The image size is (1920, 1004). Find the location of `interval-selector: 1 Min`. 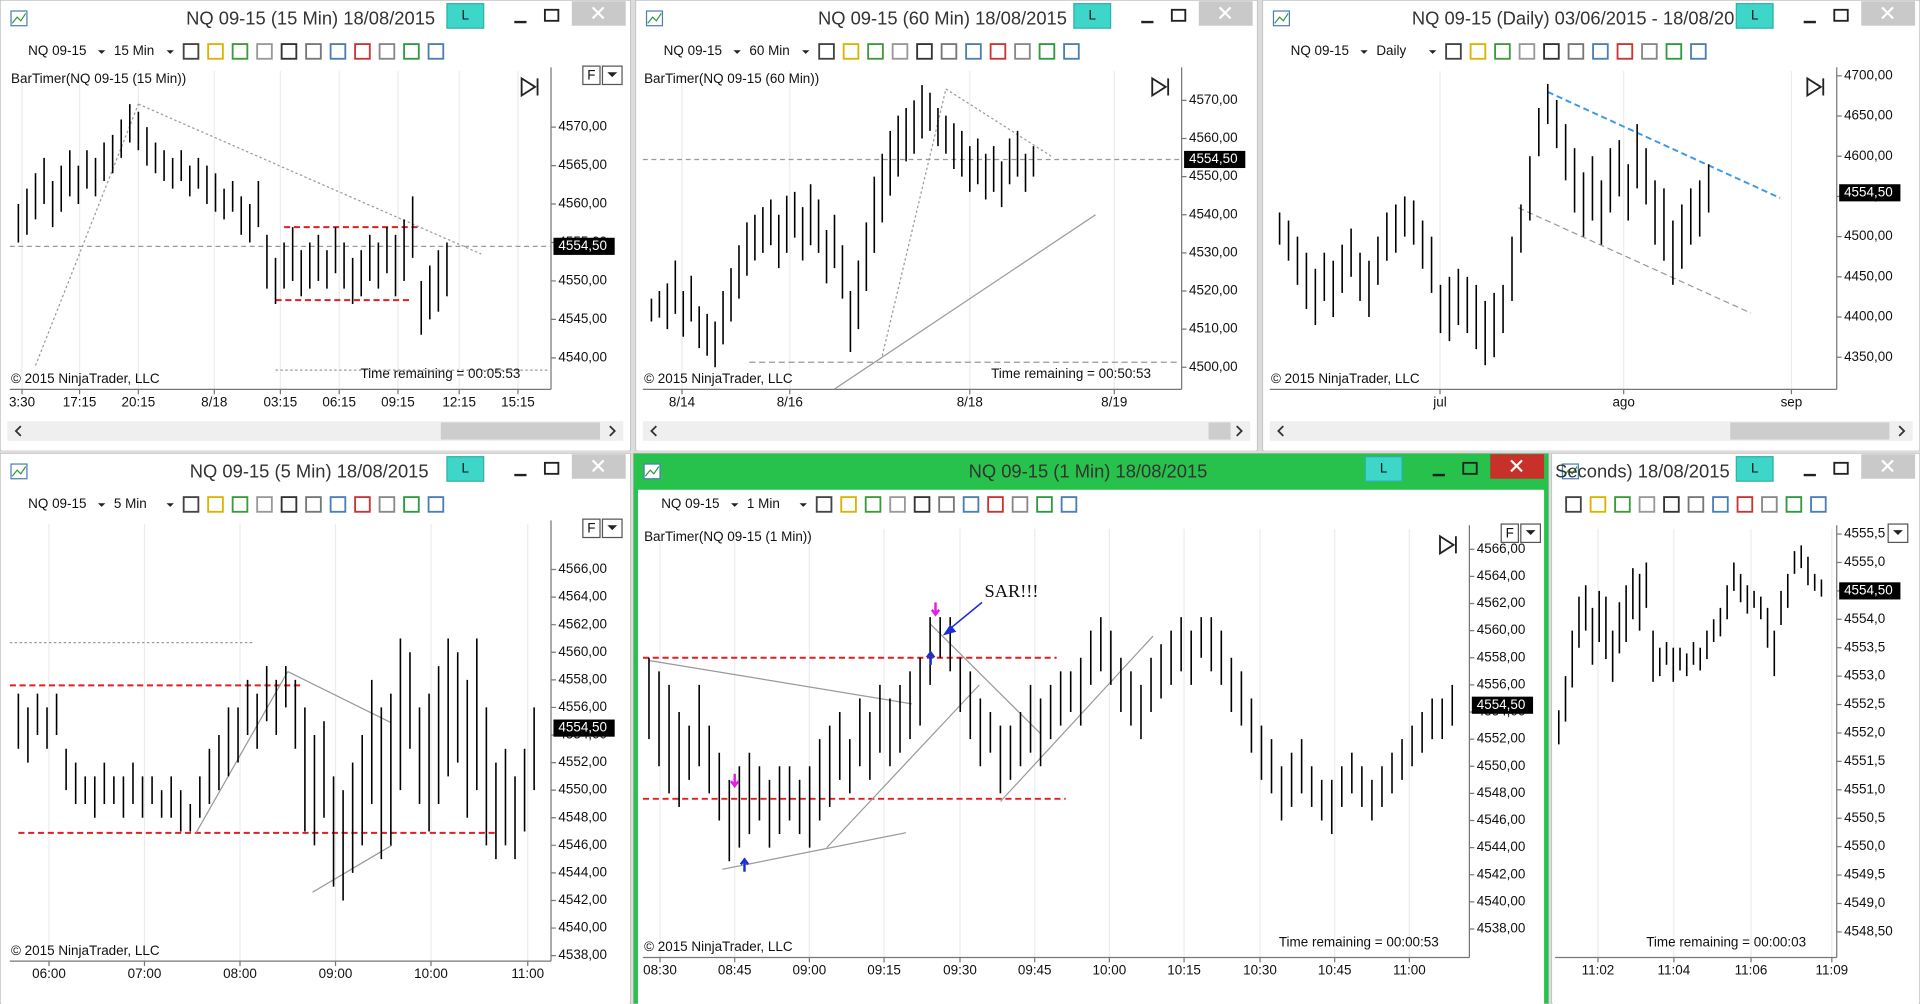

interval-selector: 1 Min is located at coordinates (763, 503).